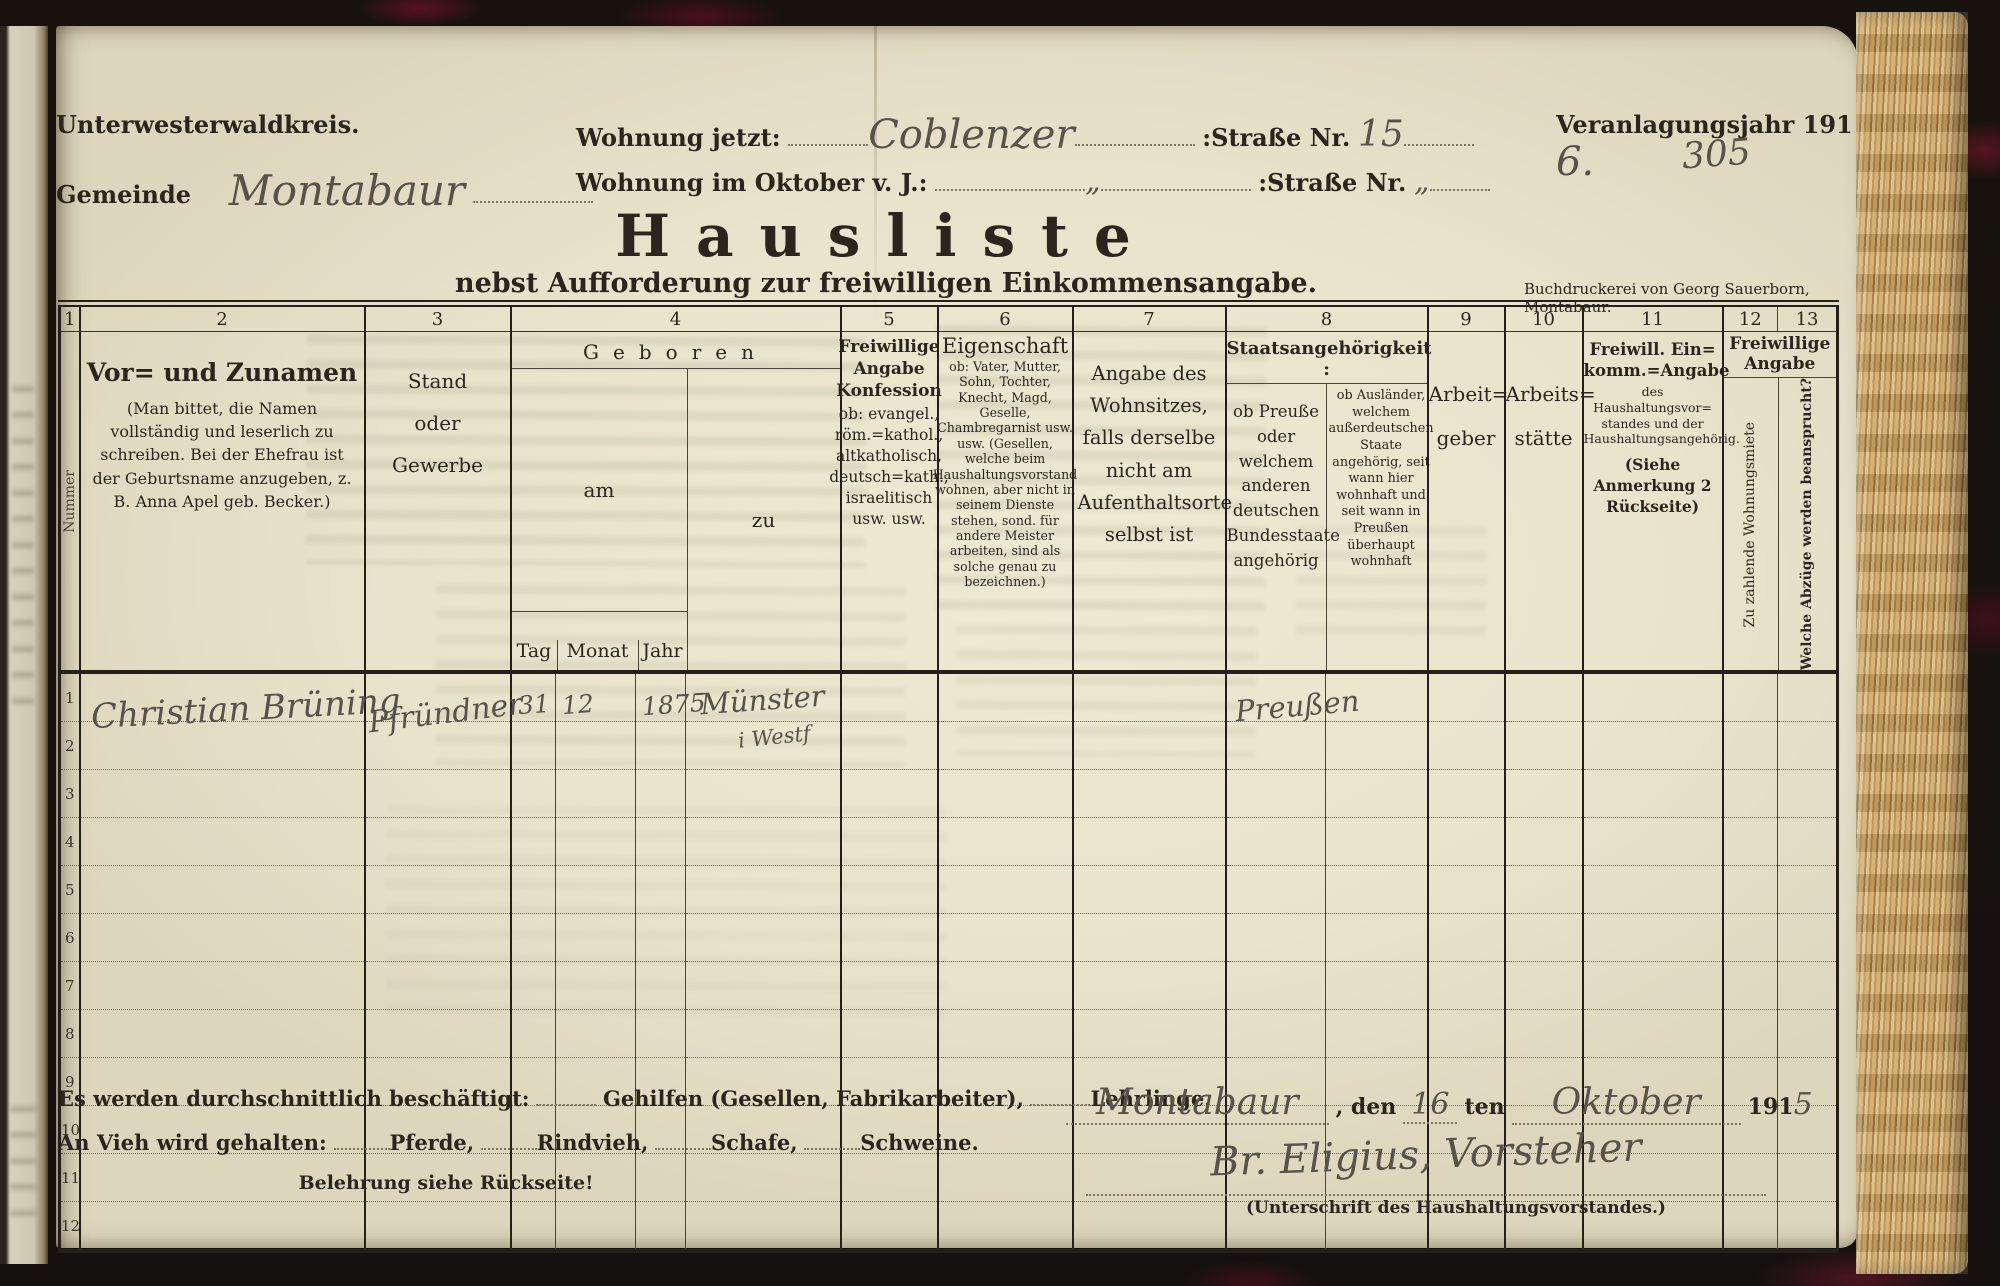 This screenshot has width=2000, height=1286. I want to click on signature-line, so click(1426, 1195).